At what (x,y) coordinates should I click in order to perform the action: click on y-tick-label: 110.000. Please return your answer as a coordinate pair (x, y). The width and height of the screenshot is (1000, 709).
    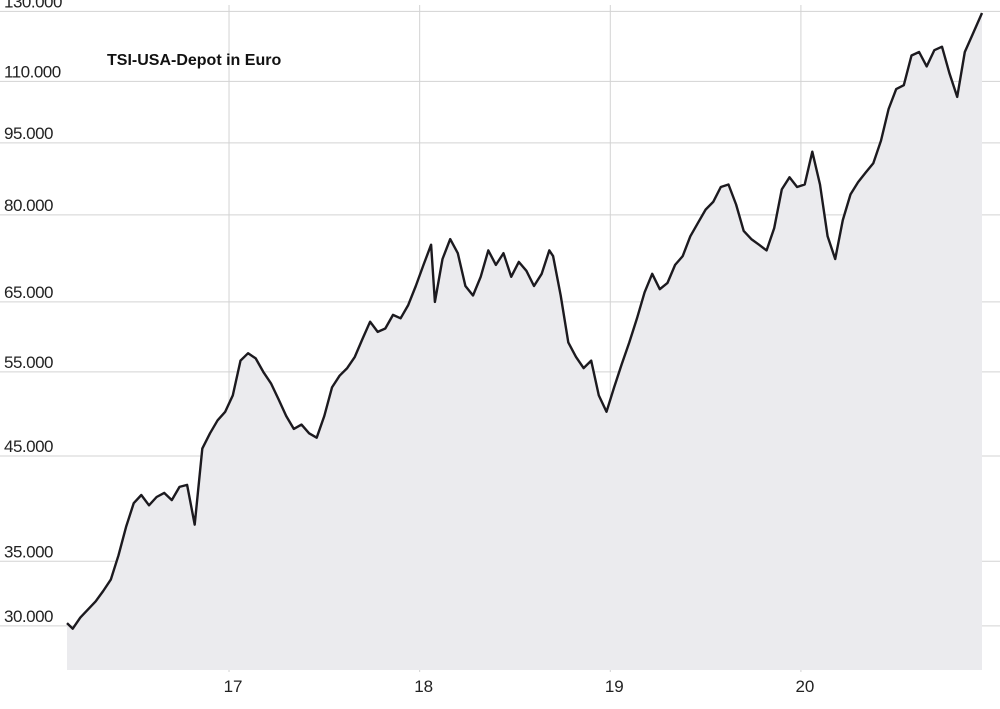
    Looking at the image, I should click on (32, 71).